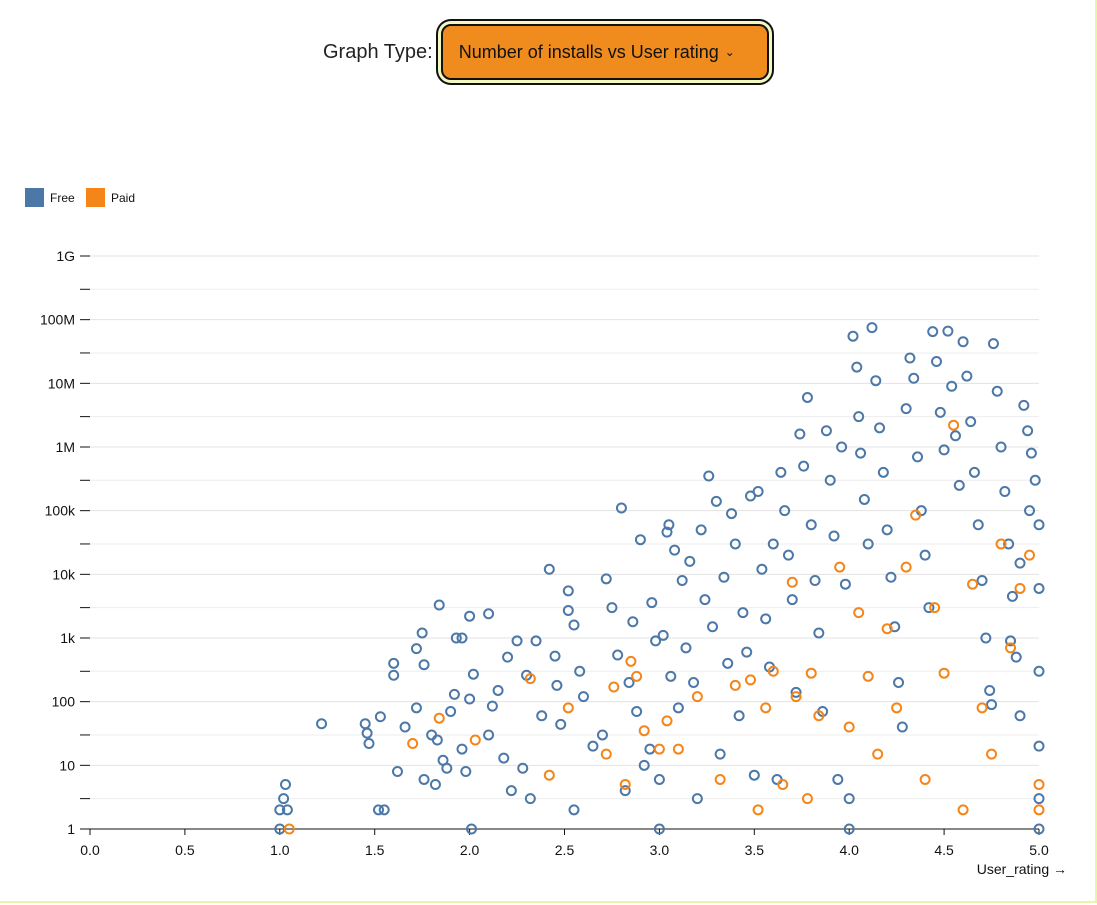 Image resolution: width=1097 pixels, height=905 pixels. I want to click on y-tick-label: 100, so click(64, 702).